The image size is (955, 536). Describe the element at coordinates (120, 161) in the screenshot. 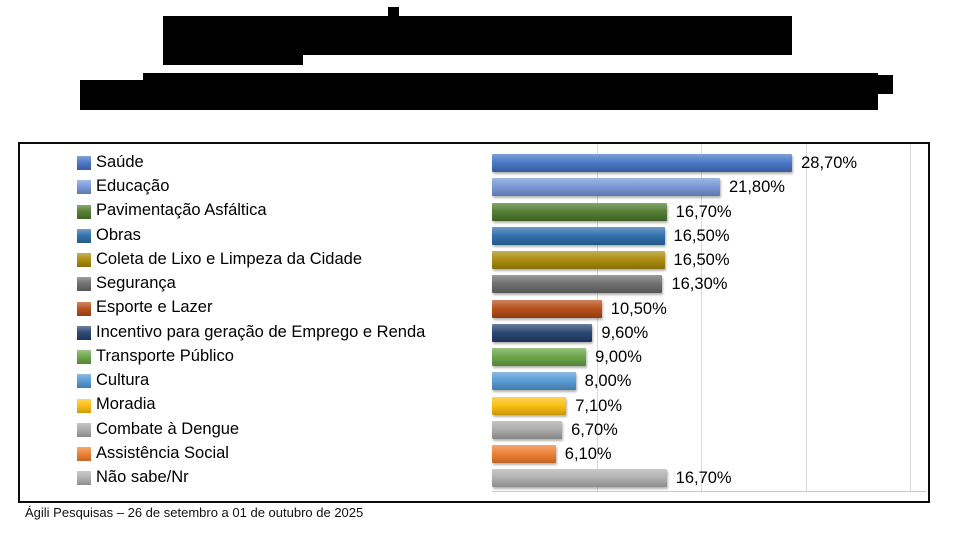

I see `category-label: Saúde` at that location.